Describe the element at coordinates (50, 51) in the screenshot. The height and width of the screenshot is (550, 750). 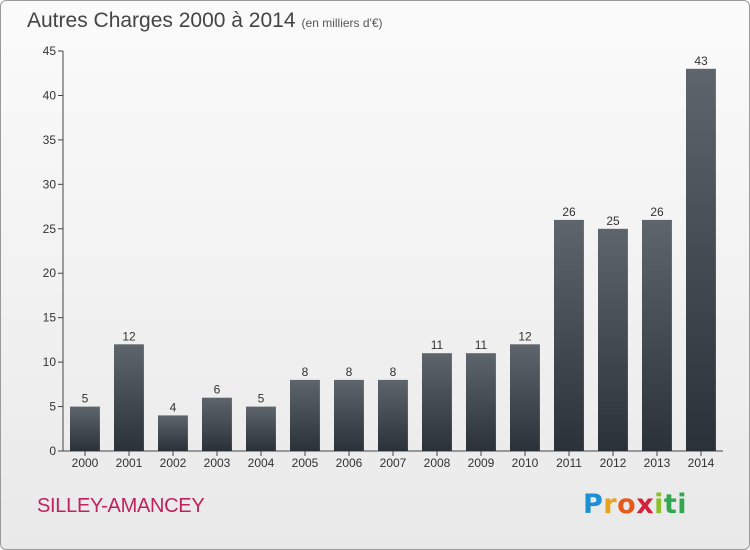
I see `y-tick-label: 45` at that location.